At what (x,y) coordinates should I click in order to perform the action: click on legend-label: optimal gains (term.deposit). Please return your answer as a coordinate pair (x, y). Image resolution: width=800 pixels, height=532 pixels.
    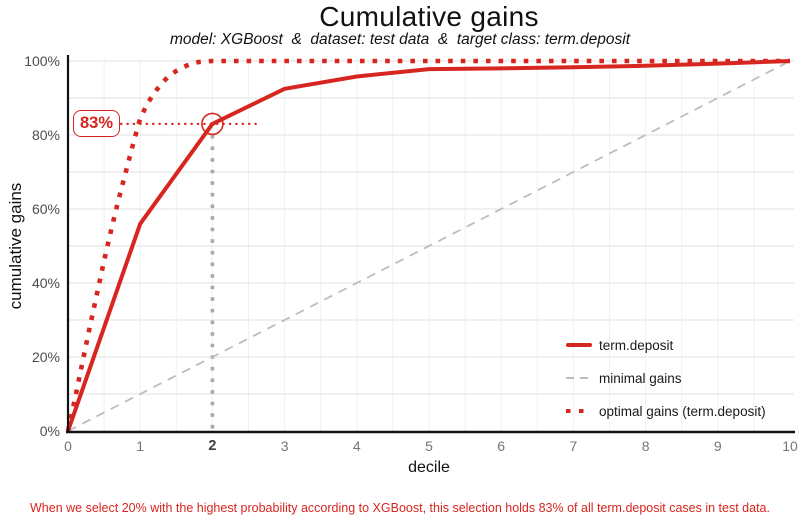
    Looking at the image, I should click on (682, 411).